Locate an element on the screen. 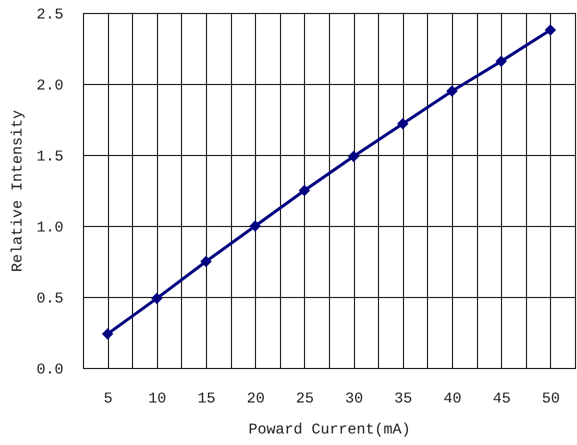 The image size is (577, 445). y-tick-label: 2.0 is located at coordinates (50, 86).